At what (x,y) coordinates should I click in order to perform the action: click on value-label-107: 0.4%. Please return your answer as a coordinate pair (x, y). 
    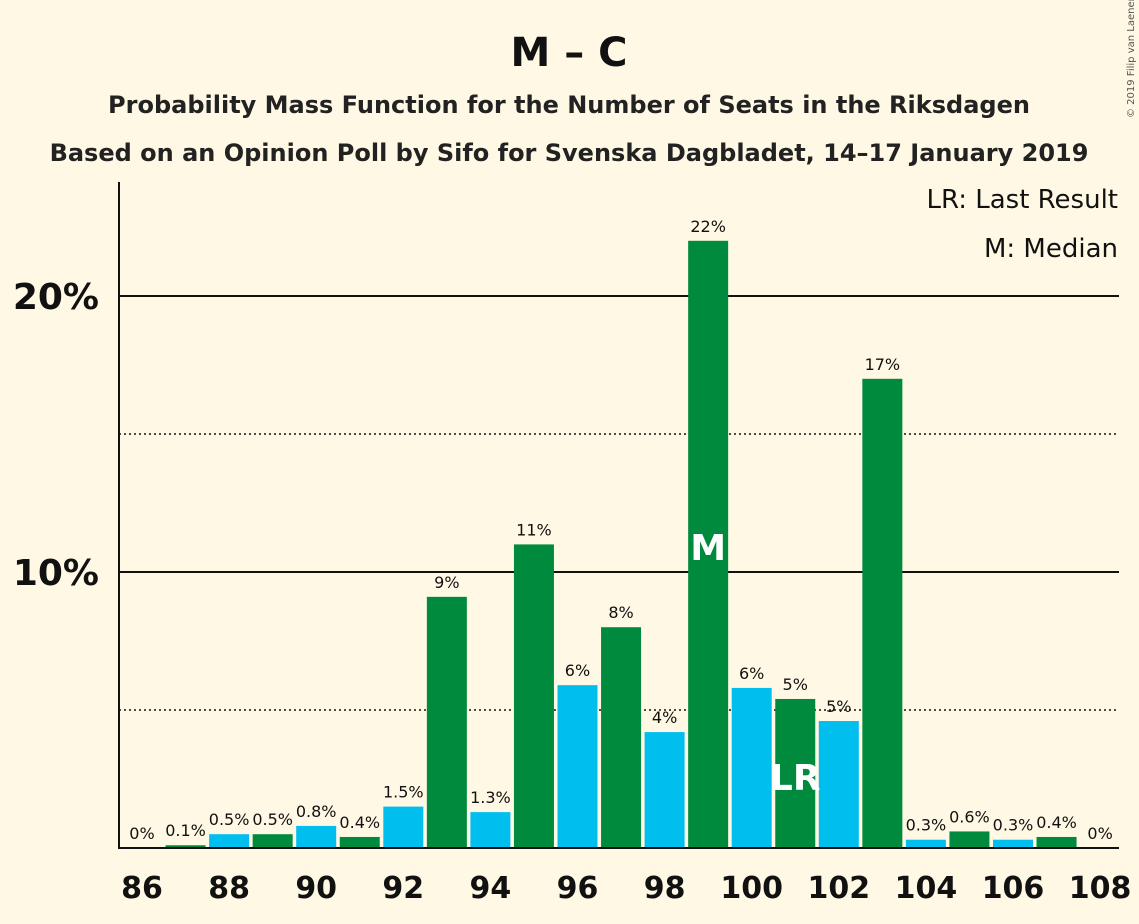
    Looking at the image, I should click on (1056, 822).